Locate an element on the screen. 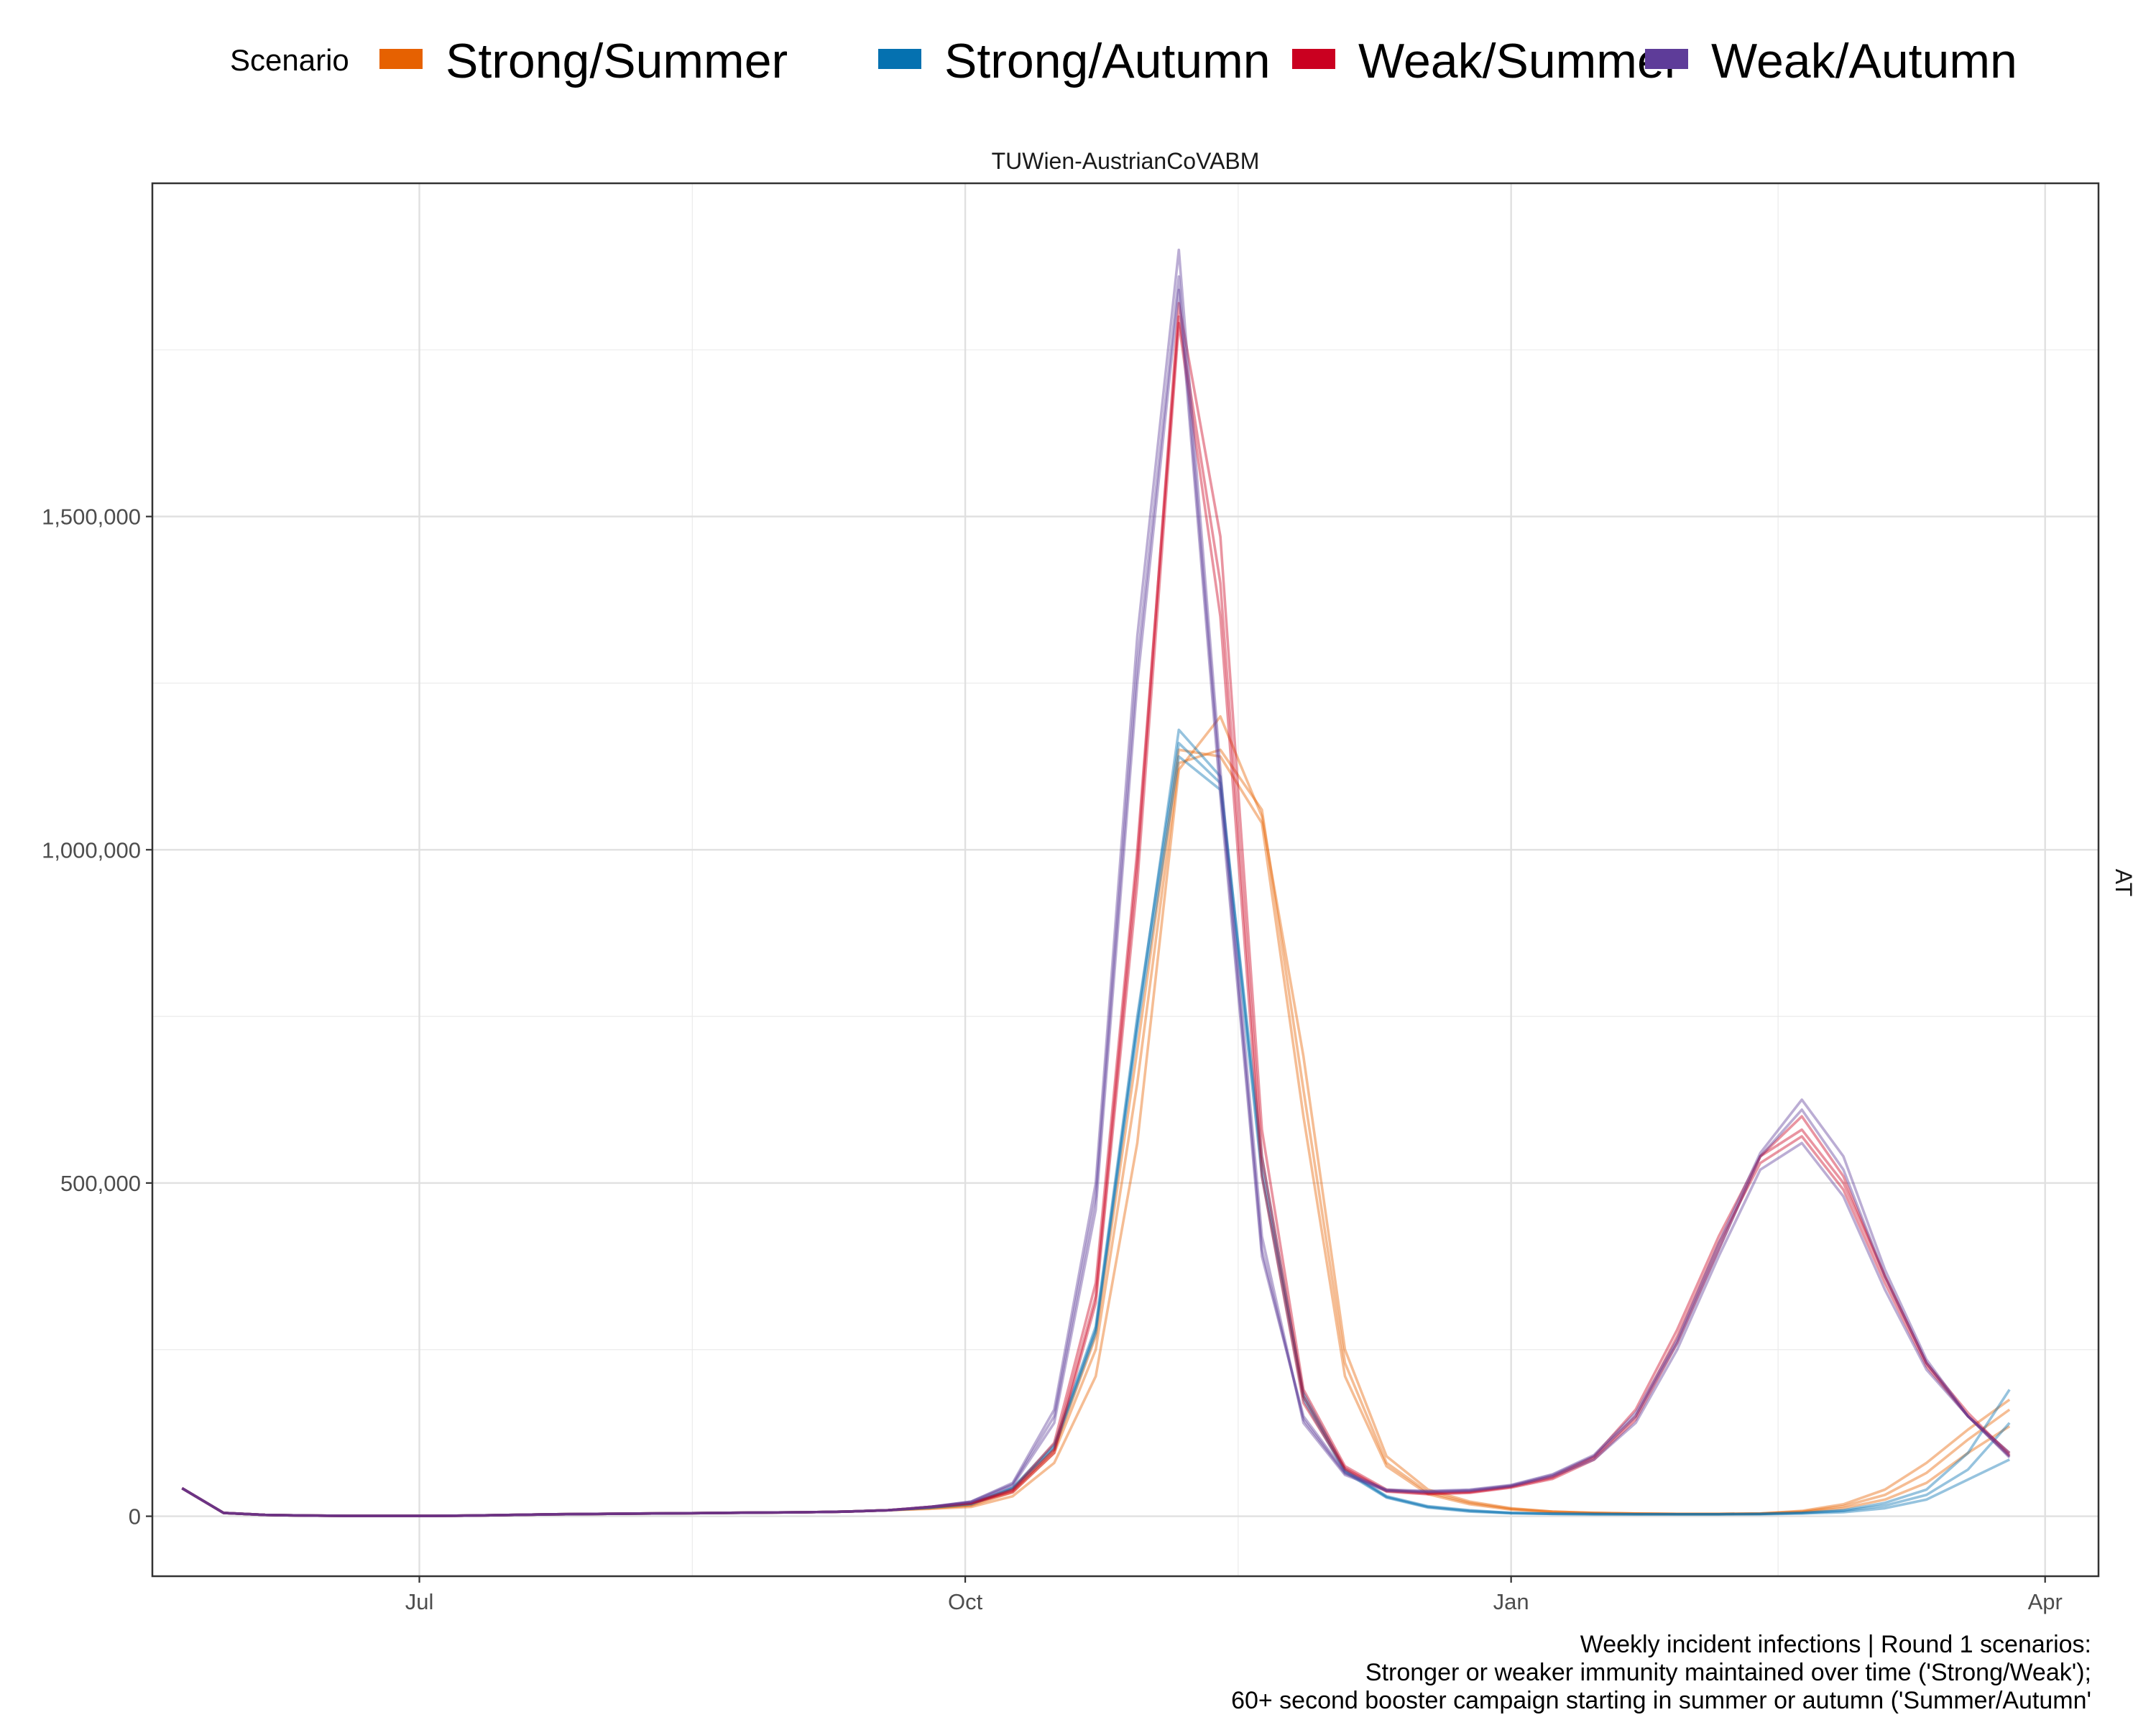  legend-item: Strong/Autumn is located at coordinates (1074, 61).